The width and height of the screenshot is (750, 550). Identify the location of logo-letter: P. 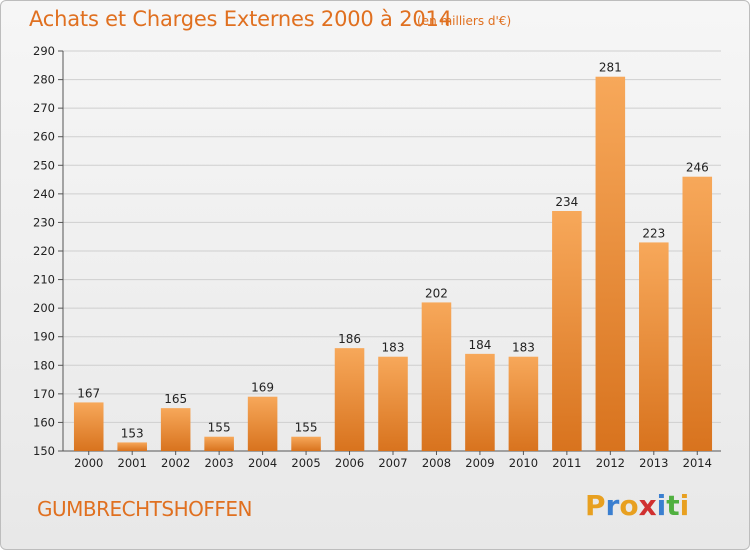
(595, 505).